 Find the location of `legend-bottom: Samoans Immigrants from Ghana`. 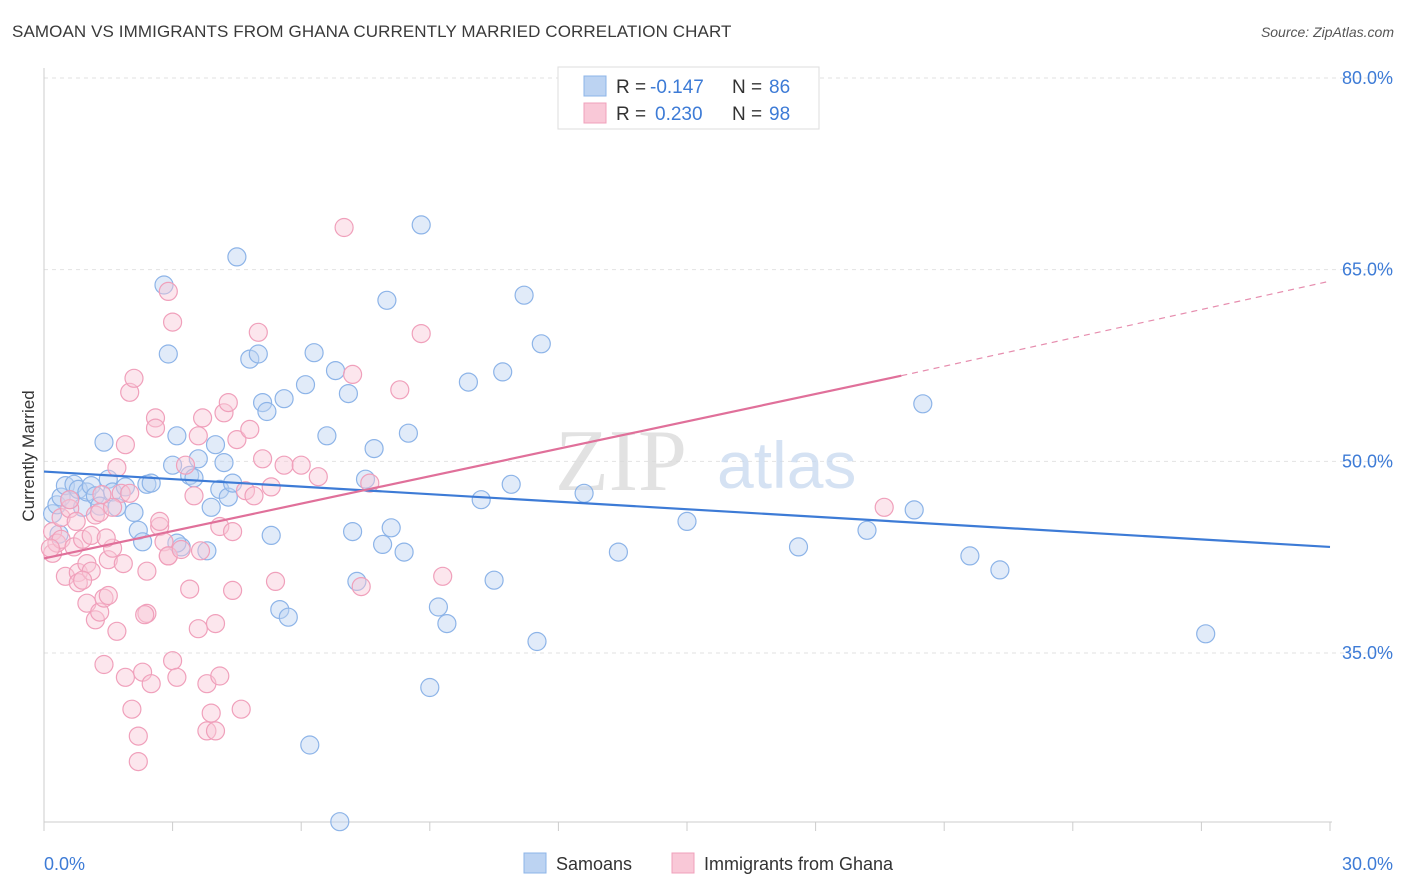

legend-bottom: Samoans Immigrants from Ghana is located at coordinates (708, 863).